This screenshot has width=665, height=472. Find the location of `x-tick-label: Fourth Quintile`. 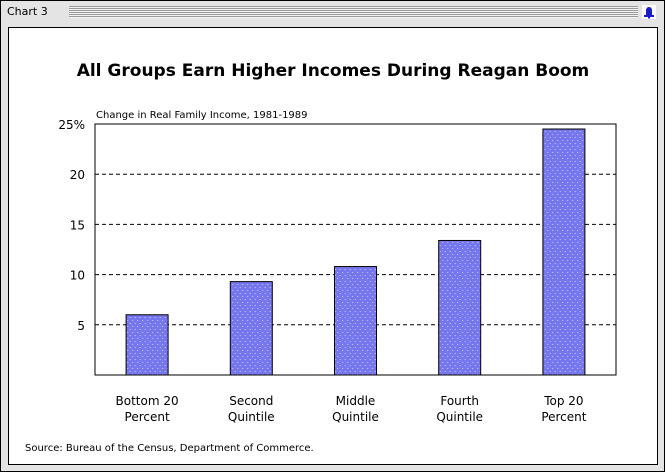

x-tick-label: Fourth Quintile is located at coordinates (459, 409).